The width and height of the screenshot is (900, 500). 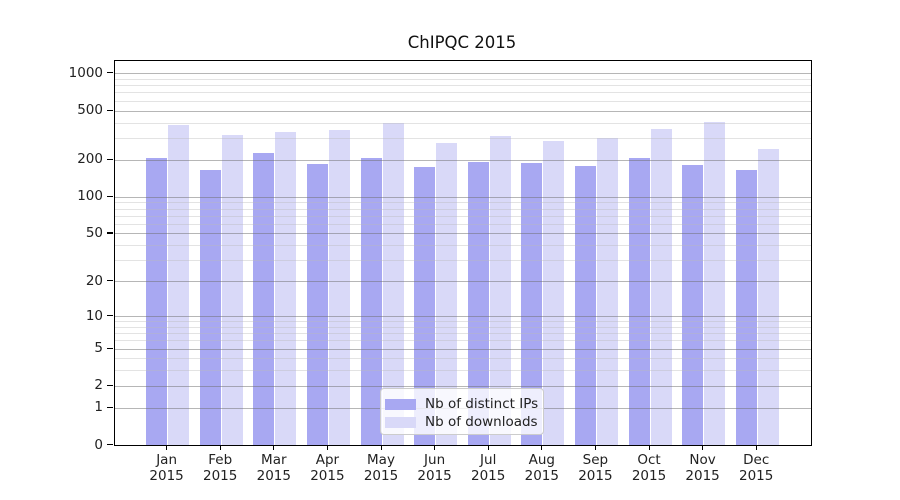 What do you see at coordinates (702, 460) in the screenshot?
I see `x-tick-month: Nov` at bounding box center [702, 460].